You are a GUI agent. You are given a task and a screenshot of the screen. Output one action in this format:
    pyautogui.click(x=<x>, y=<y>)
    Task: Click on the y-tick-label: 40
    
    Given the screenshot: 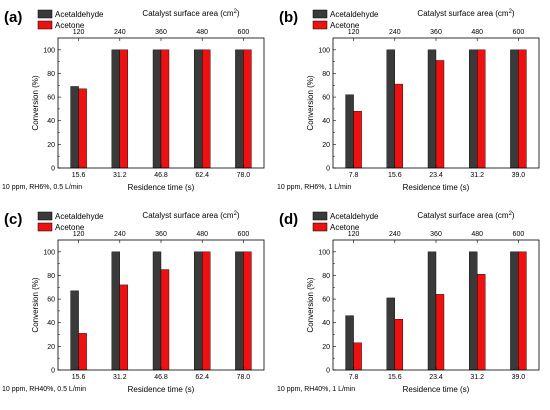 What is the action you would take?
    pyautogui.click(x=51, y=323)
    